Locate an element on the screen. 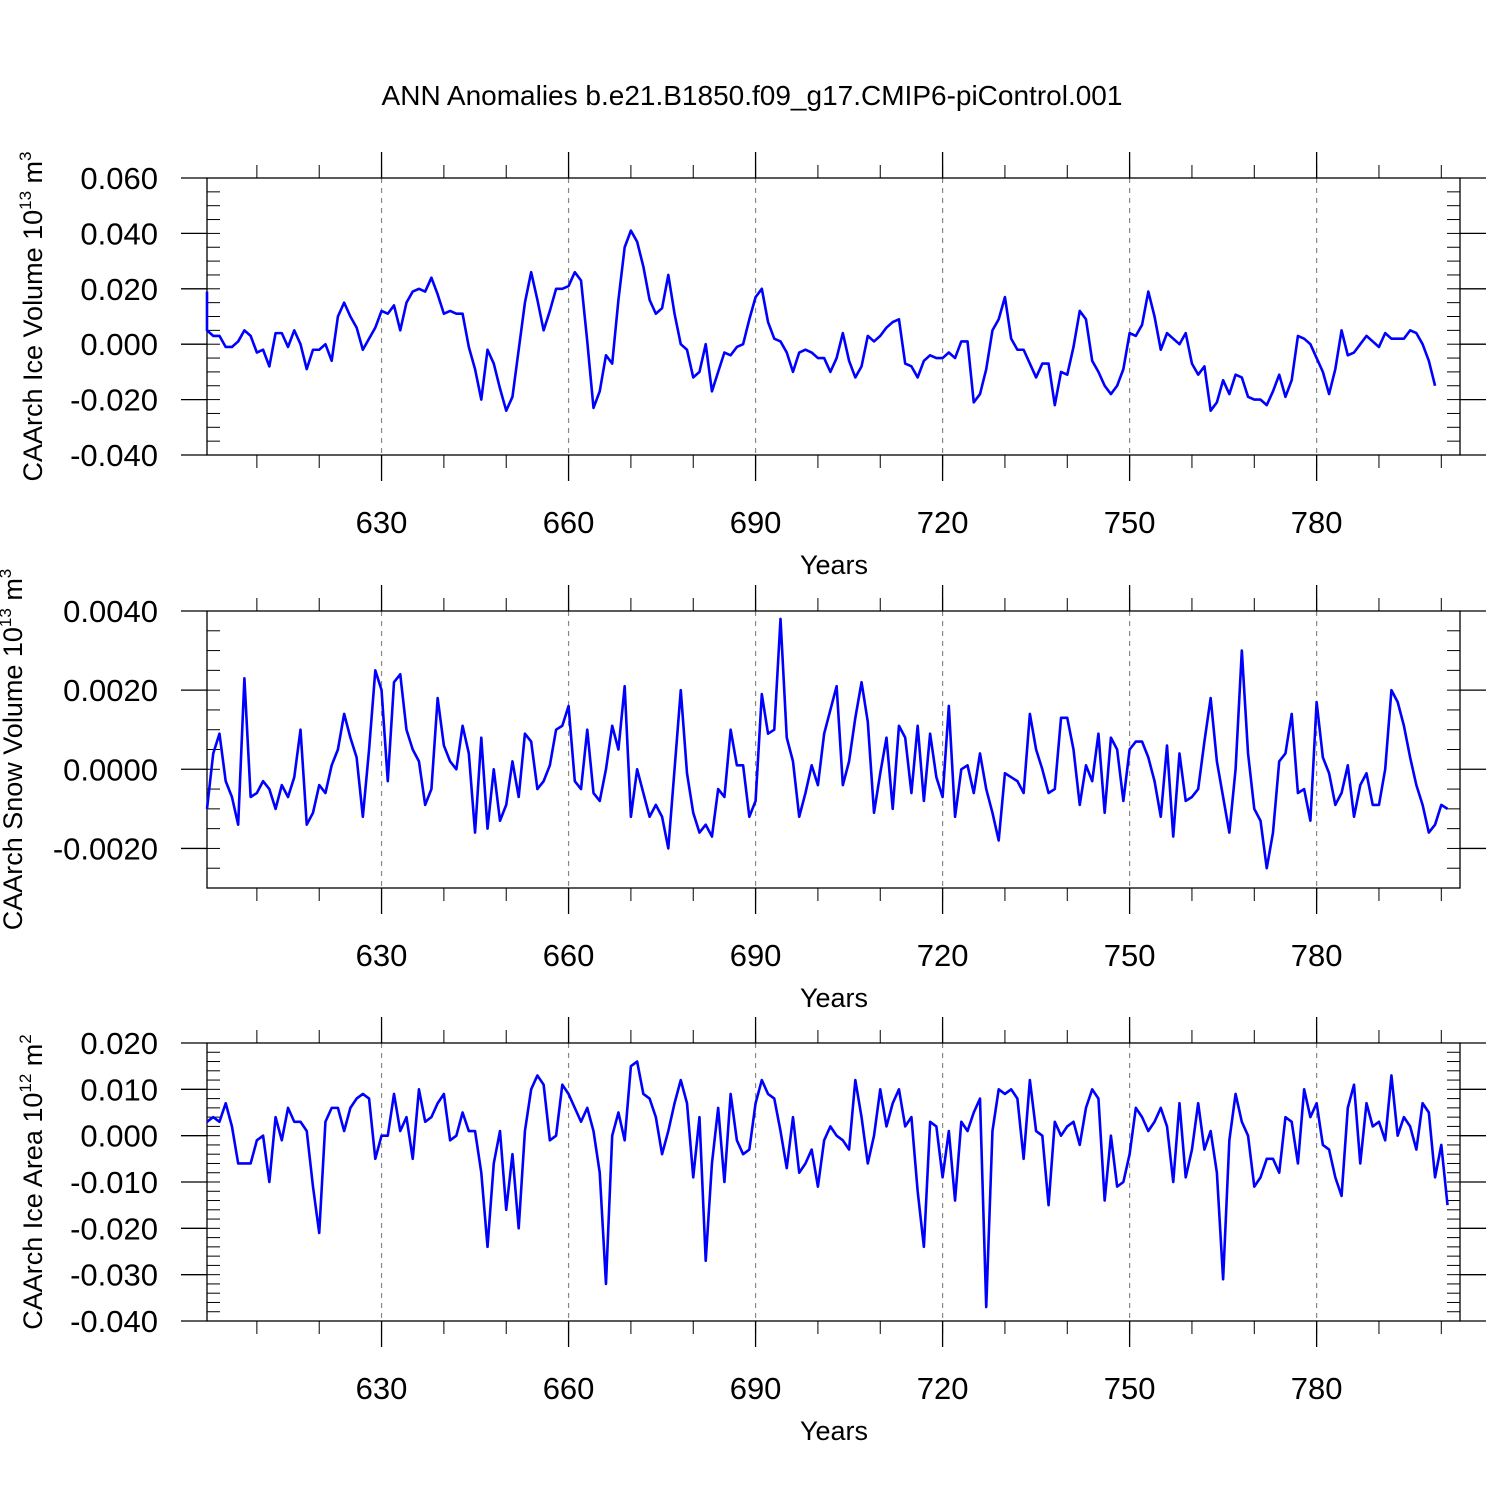 The height and width of the screenshot is (1500, 1500). y-axis-label: CAArch Snow Volume 1013 m3 is located at coordinates (14, 750).